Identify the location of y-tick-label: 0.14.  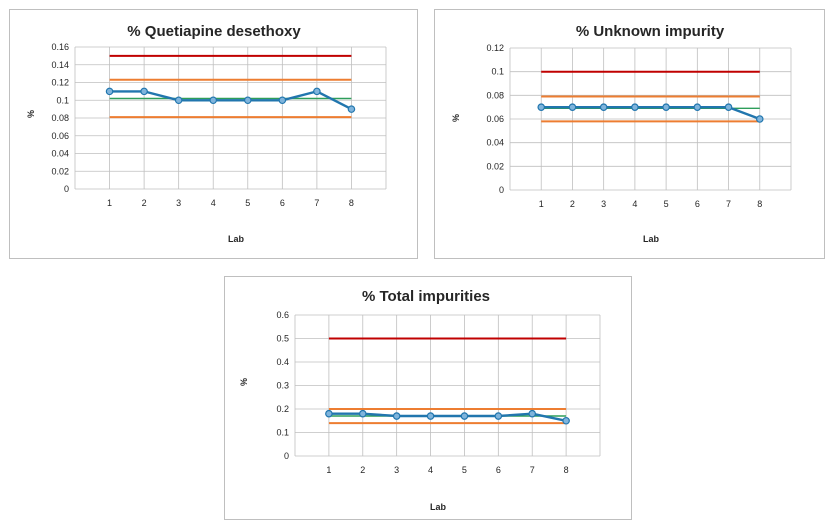
(60, 65).